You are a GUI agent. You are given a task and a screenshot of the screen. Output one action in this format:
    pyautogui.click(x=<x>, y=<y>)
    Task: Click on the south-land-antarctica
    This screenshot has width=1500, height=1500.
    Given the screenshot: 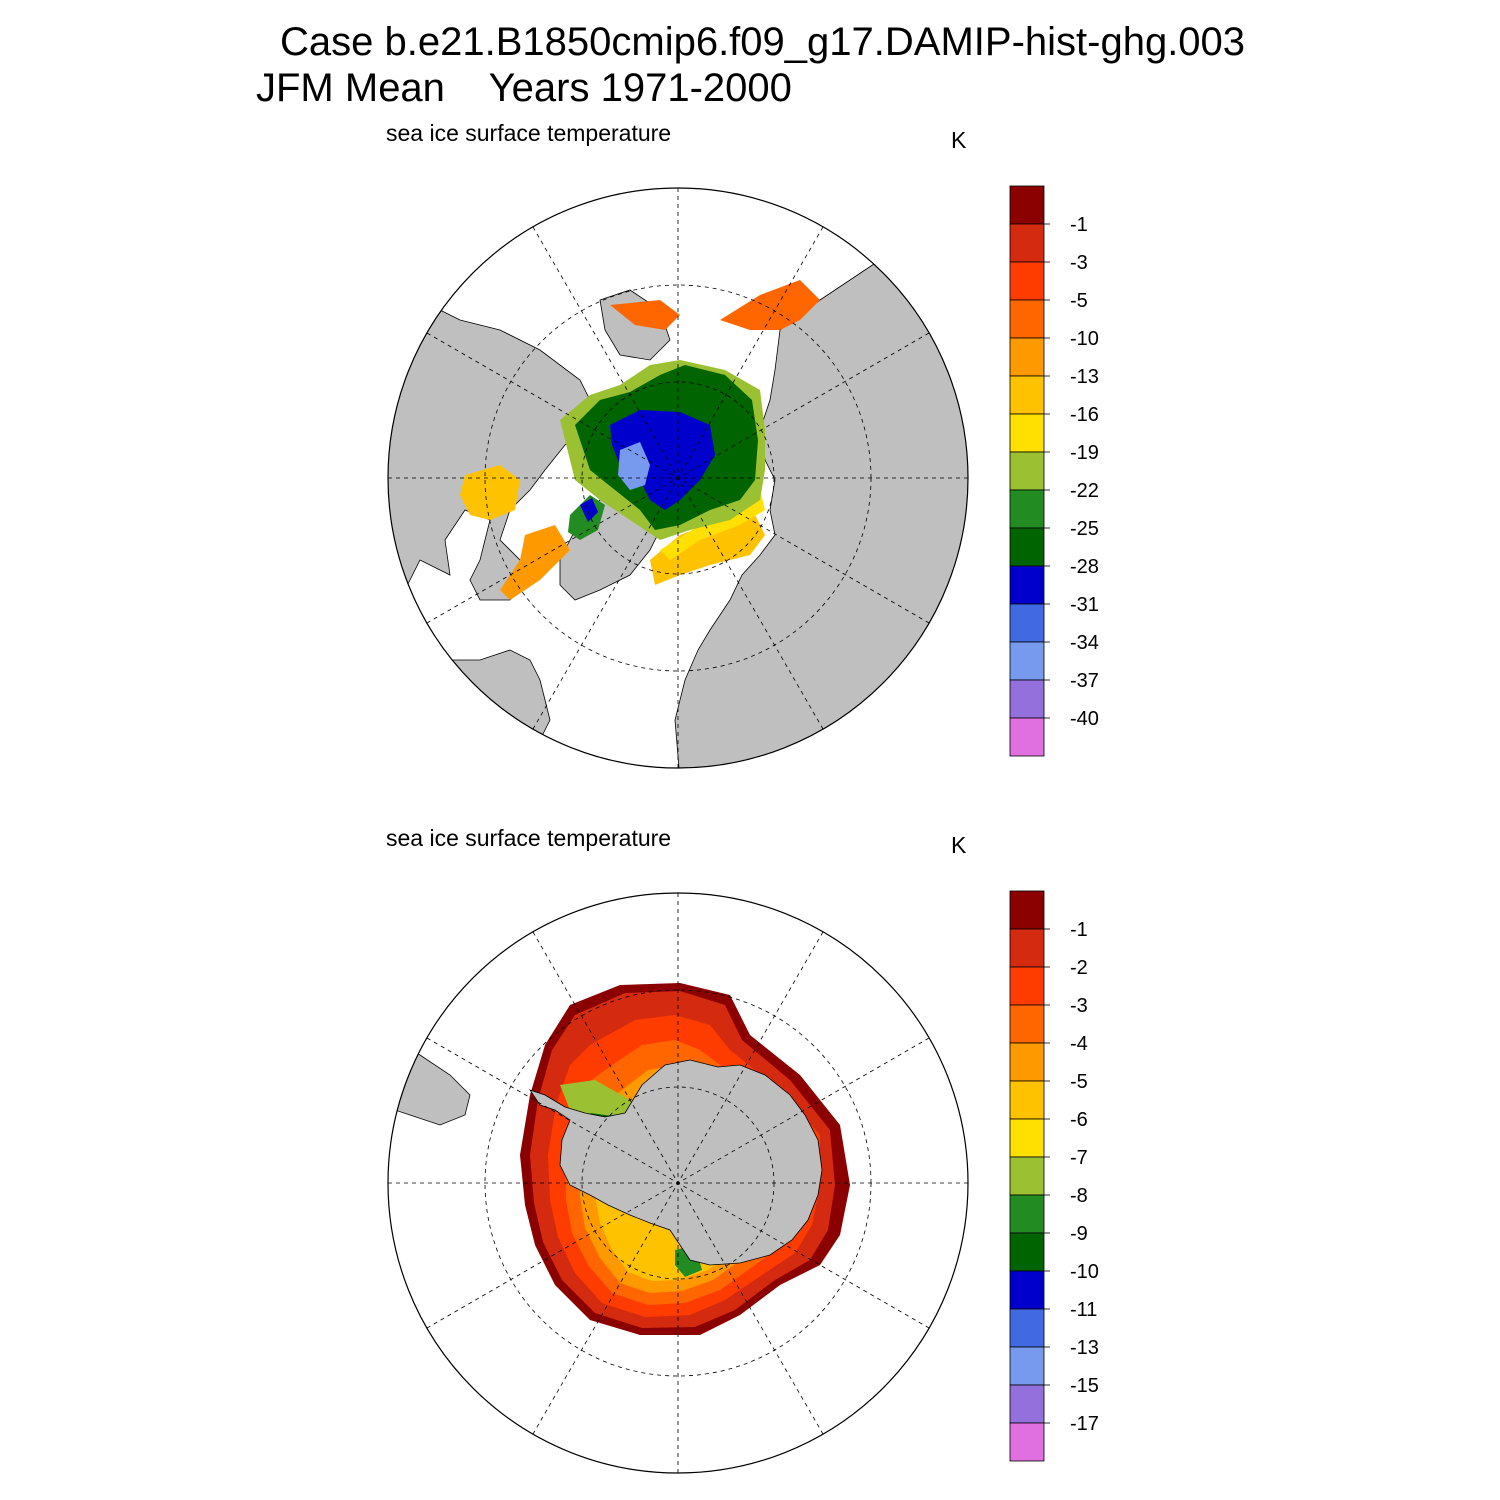 What is the action you would take?
    pyautogui.click(x=676, y=1162)
    